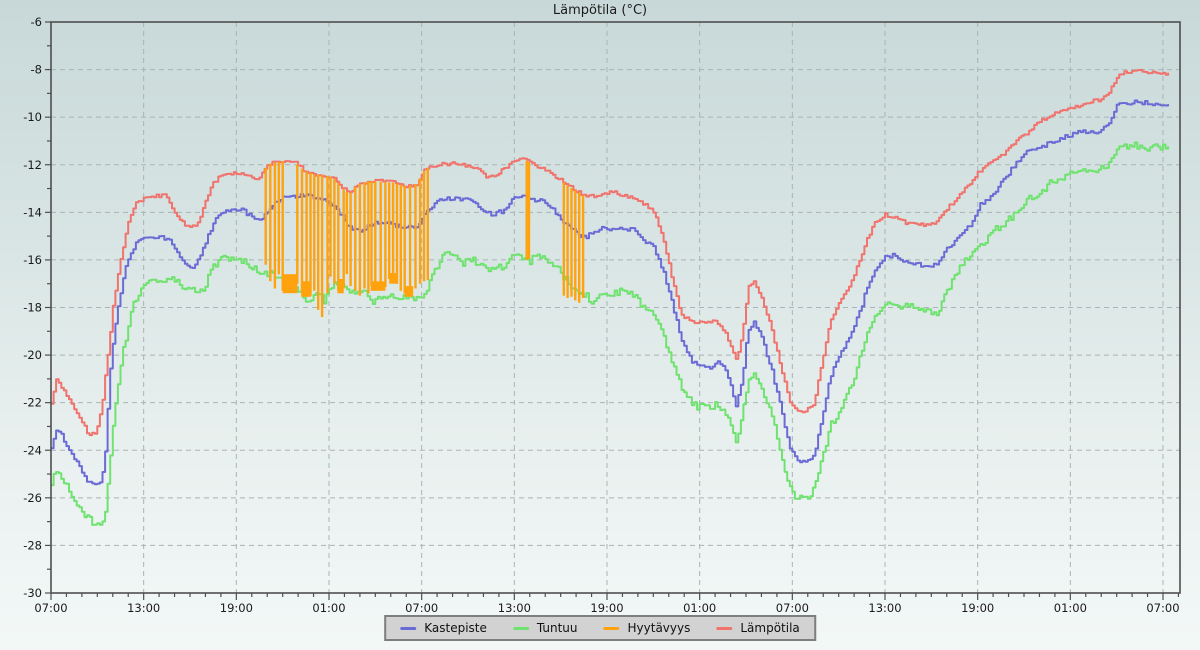  What do you see at coordinates (408, 628) in the screenshot?
I see `kastepiste-line-swatch` at bounding box center [408, 628].